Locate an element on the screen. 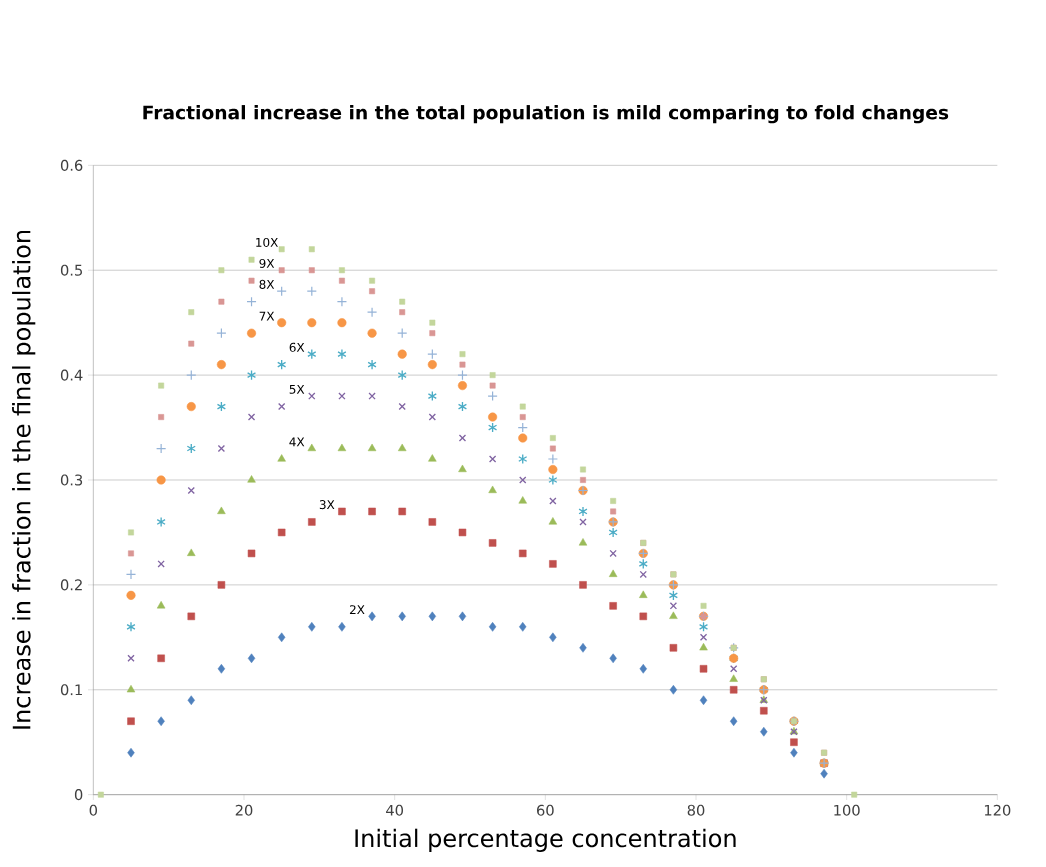  series-label: 5X is located at coordinates (297, 389).